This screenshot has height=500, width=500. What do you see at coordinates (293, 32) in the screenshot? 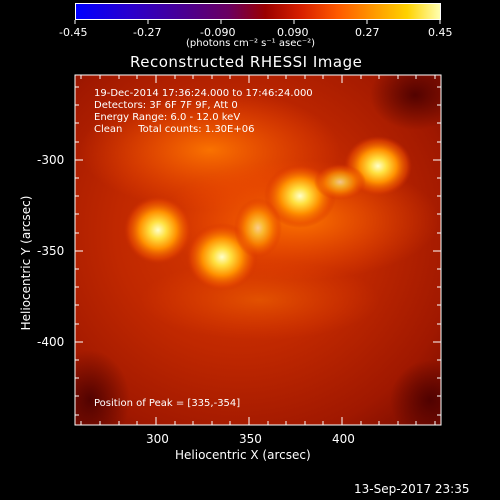
I see `colorbar-tick-label: 0.090` at bounding box center [293, 32].